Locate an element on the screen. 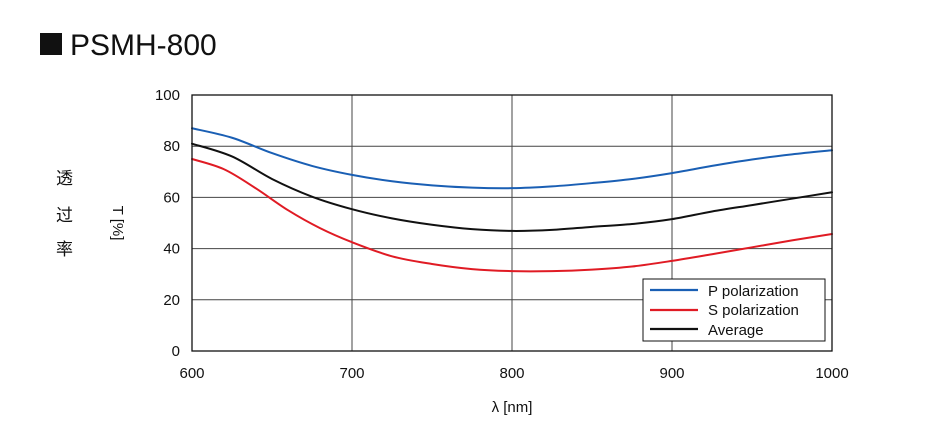  chart-title: PSMH-800 is located at coordinates (143, 45).